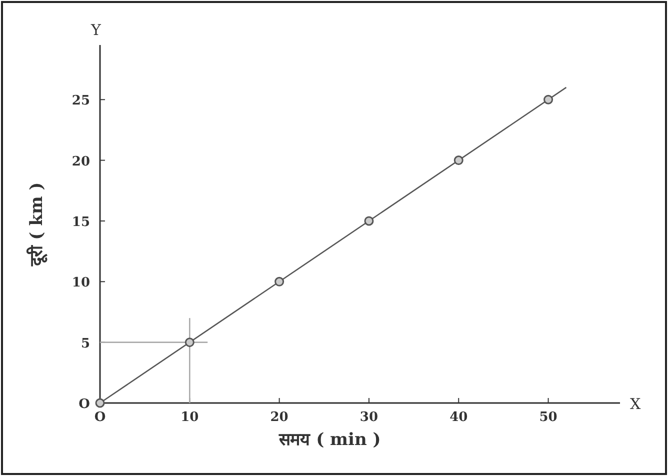 This screenshot has width=668, height=476. What do you see at coordinates (84, 404) in the screenshot?
I see `y-tick-label: O` at bounding box center [84, 404].